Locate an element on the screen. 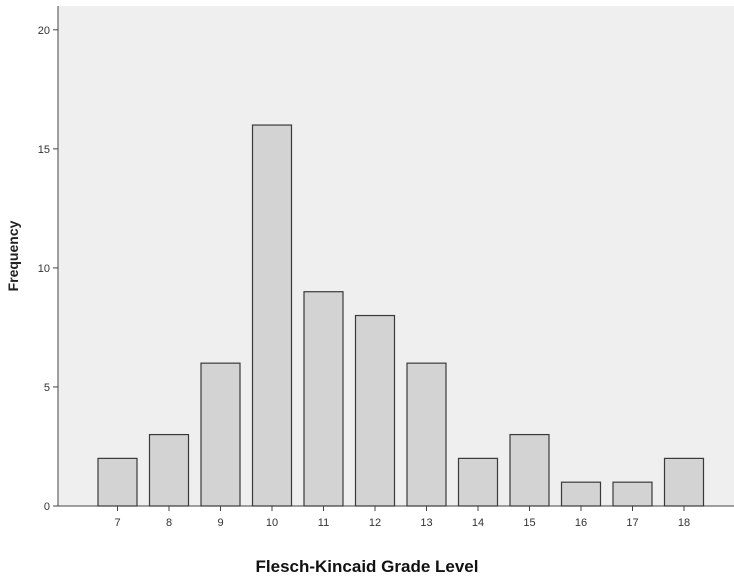 Image resolution: width=734 pixels, height=582 pixels. x-tick-label: 17 is located at coordinates (632, 523).